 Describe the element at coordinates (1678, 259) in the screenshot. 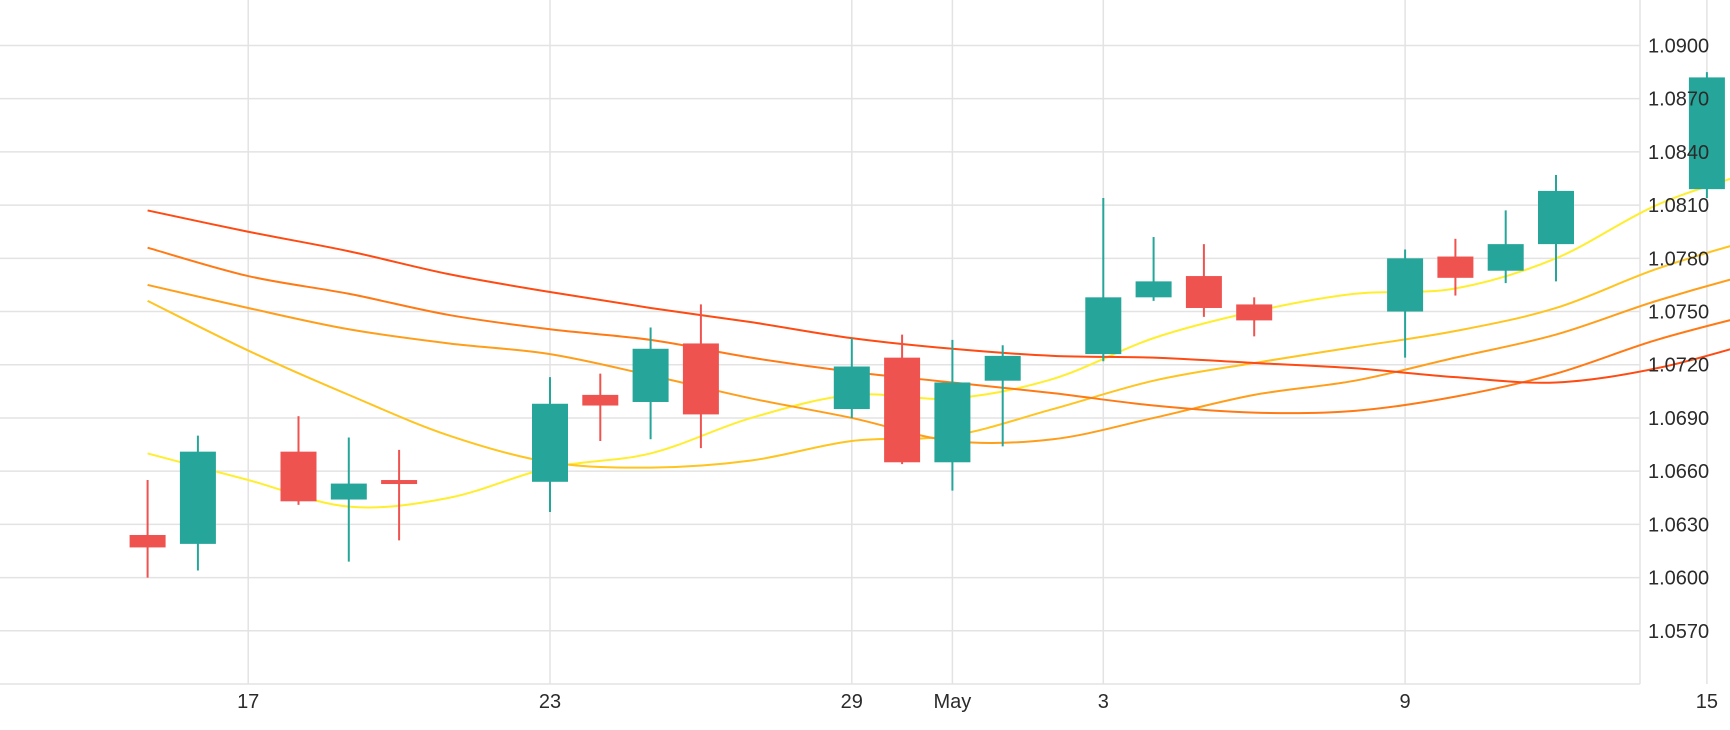

I see `y-tick-label: 1.0780` at that location.